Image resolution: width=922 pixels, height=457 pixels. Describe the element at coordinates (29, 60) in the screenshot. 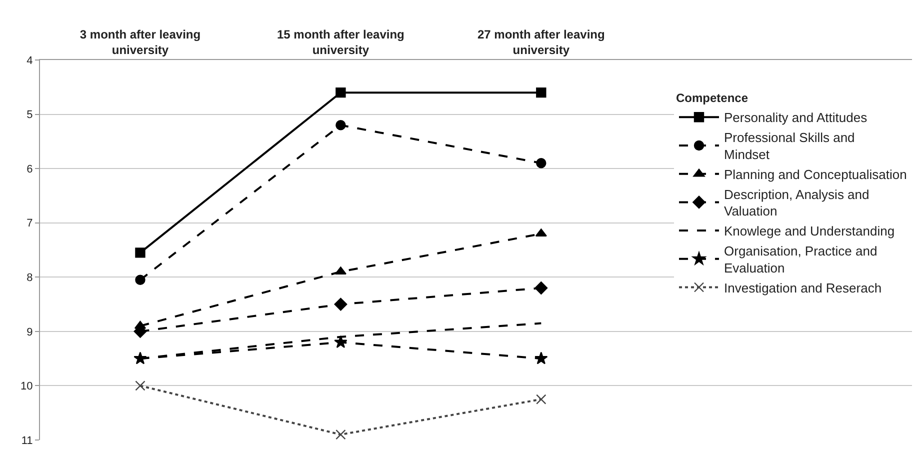

I see `y-tick-label: 4` at that location.